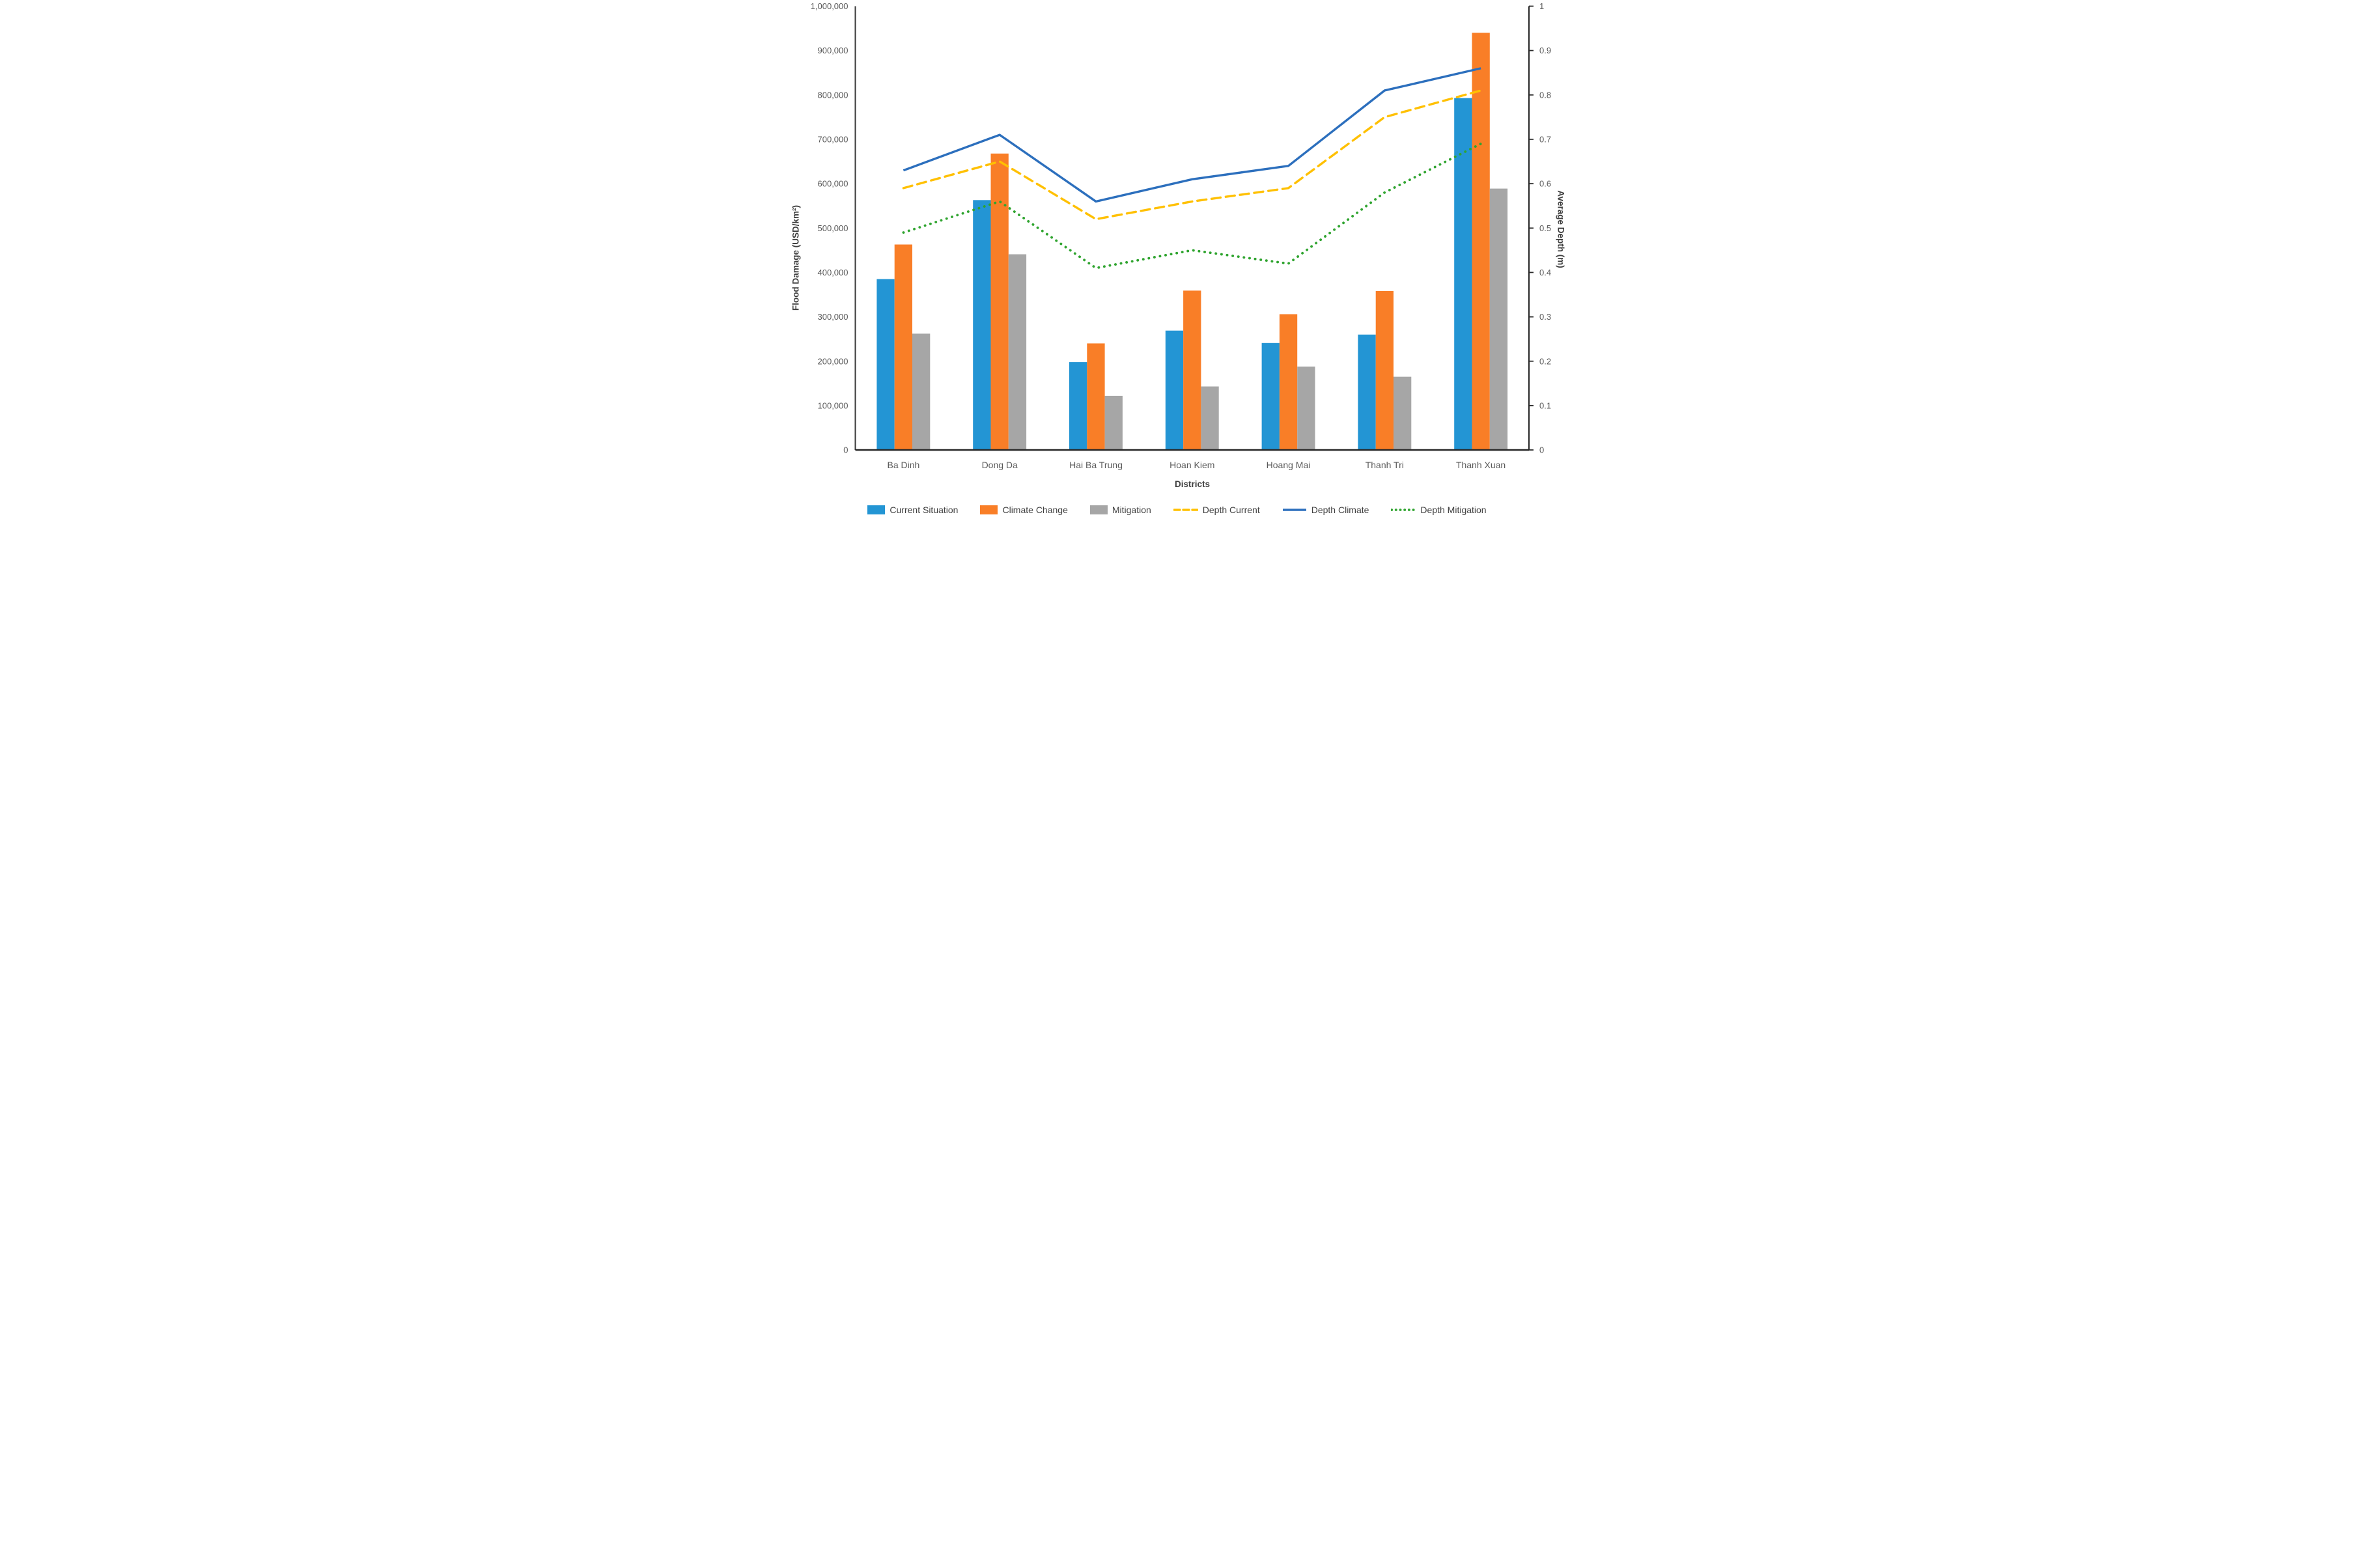  I want to click on legend-item-depth-climate: Depth Climate, so click(1325, 510).